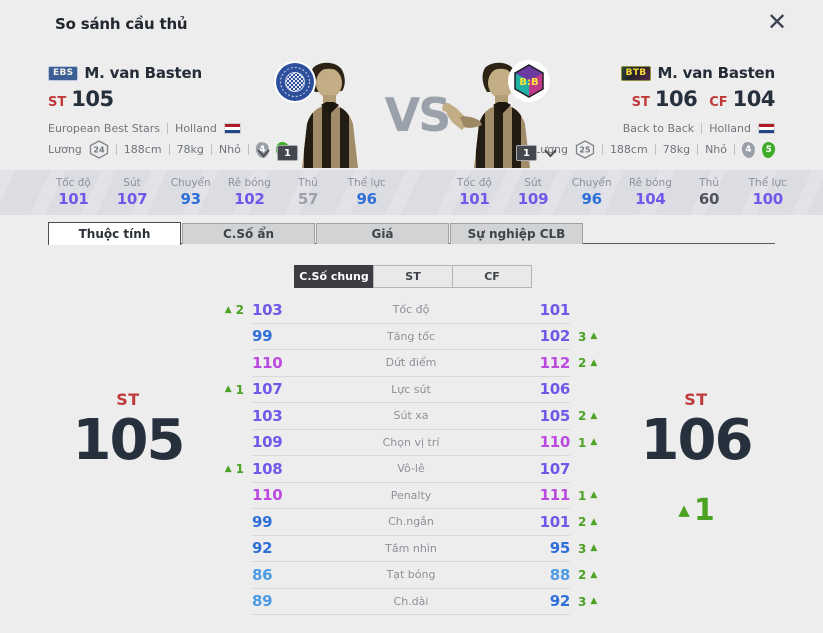  Describe the element at coordinates (142, 149) in the screenshot. I see `left-height: 188cm` at that location.